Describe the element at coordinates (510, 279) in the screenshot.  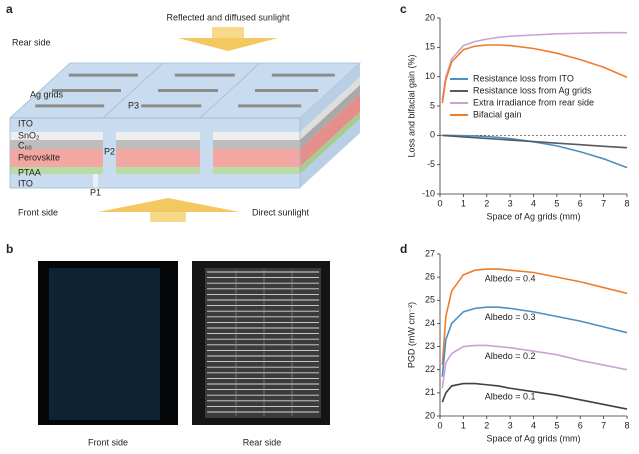
I see `series-label: Albedo = 0.4` at that location.